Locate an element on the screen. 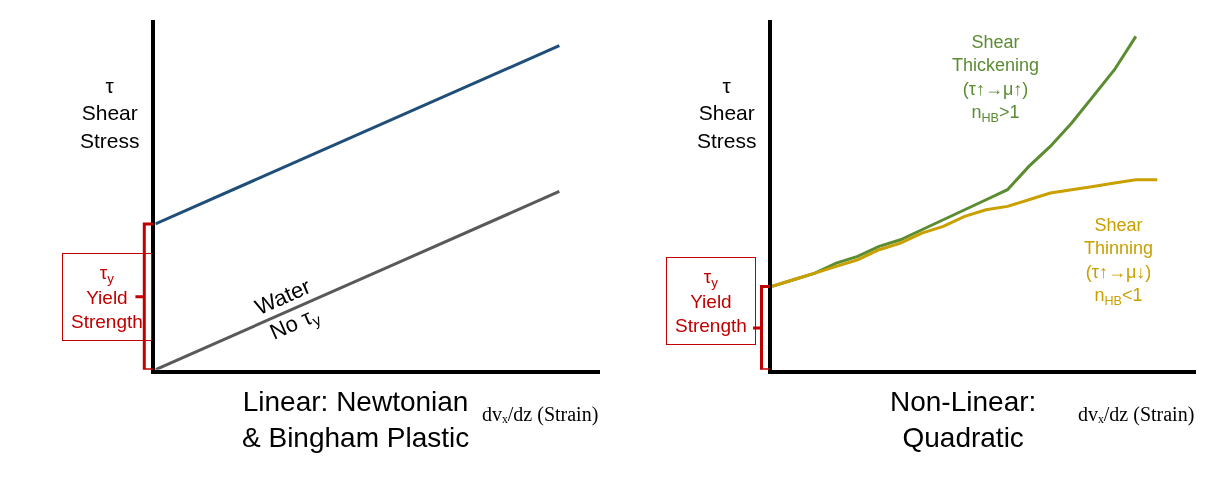 The image size is (1214, 493). series-label: Shear Thickening (τ↑→μ↑) n$_{HB}$>1 is located at coordinates (996, 78).